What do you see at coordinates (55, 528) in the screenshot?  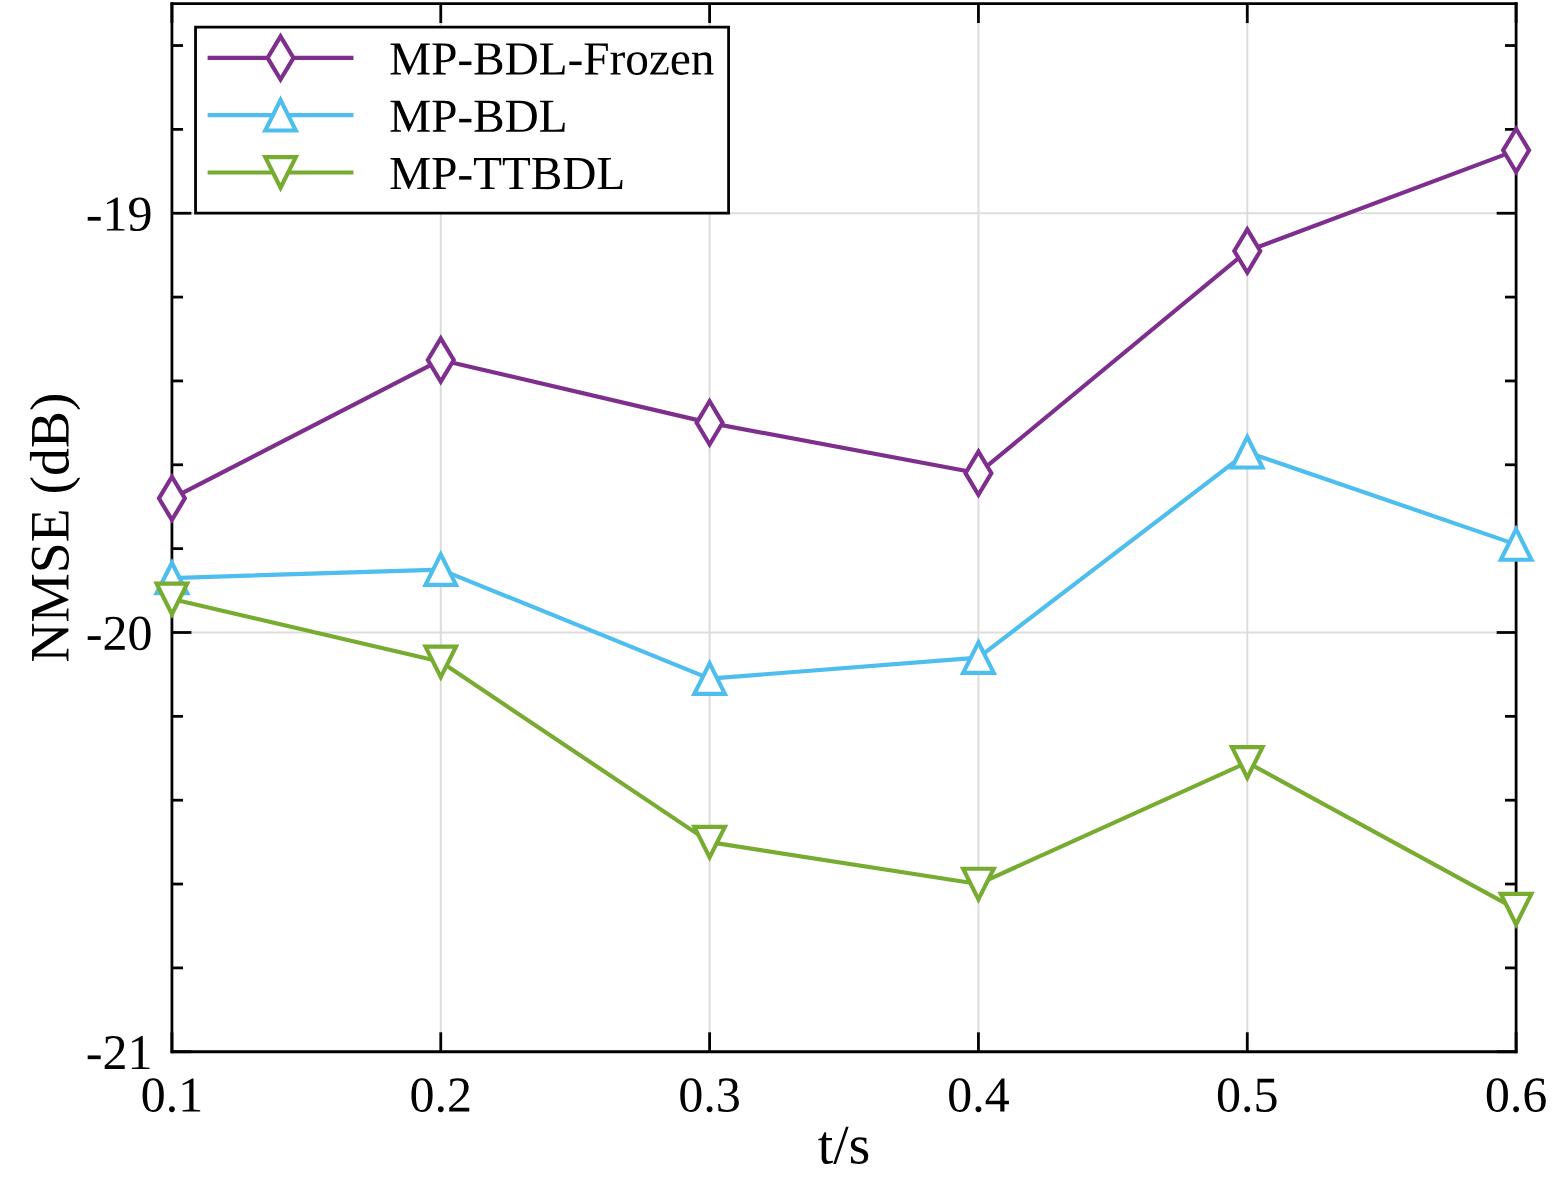 I see `y-axis-title: NMSE (dB)` at bounding box center [55, 528].